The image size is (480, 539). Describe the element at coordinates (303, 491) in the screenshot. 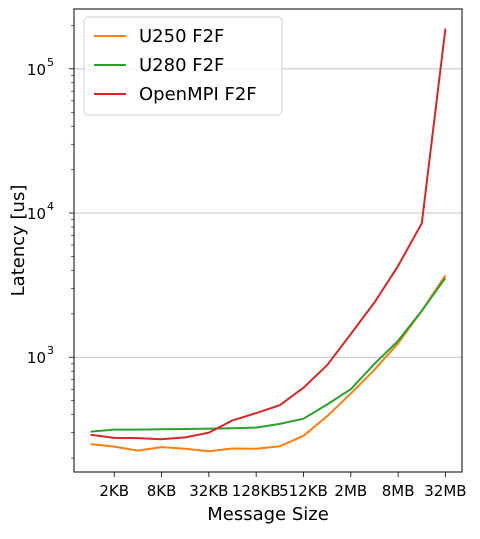

I see `x-tick-label: 512KB` at that location.